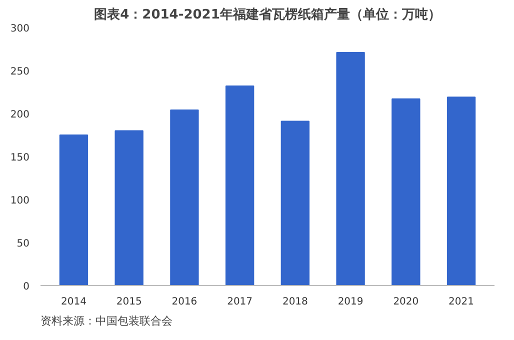 This screenshot has width=514, height=340. I want to click on x-tick-label: 2019, so click(351, 302).